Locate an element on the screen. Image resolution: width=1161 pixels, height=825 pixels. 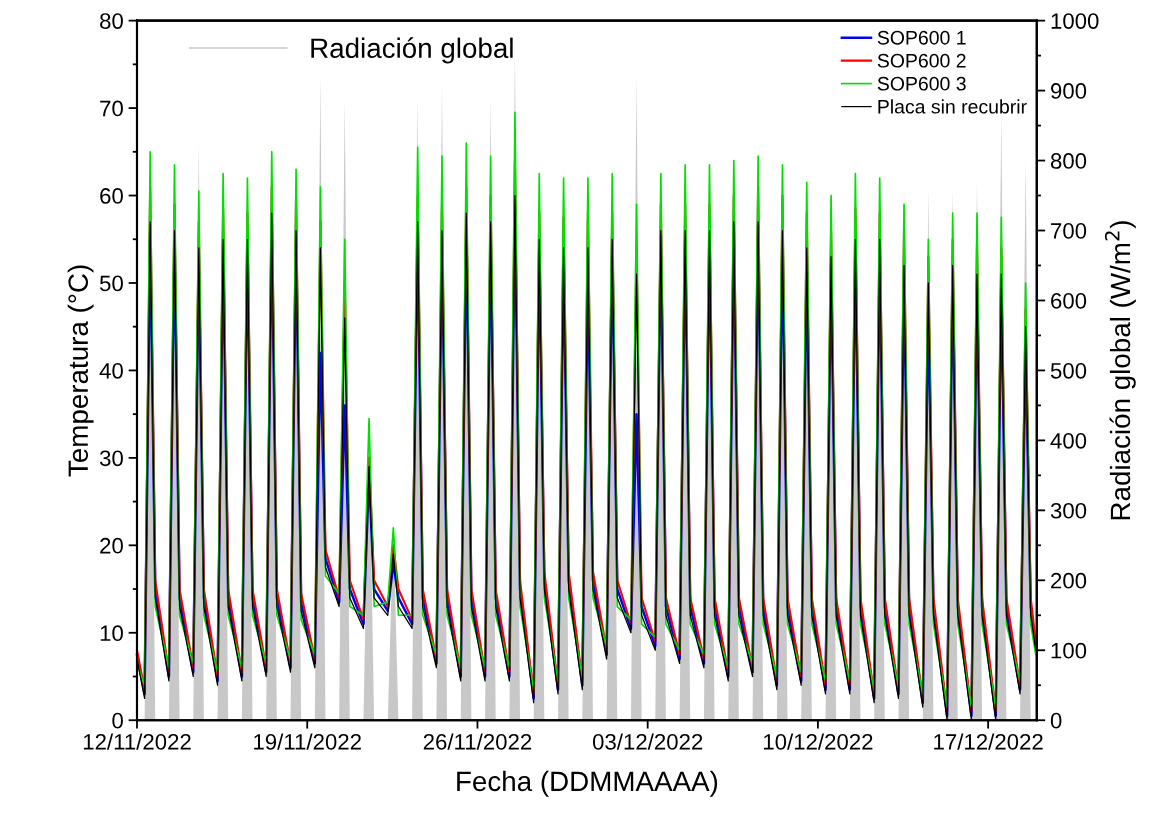
y-tick-label: 70 is located at coordinates (111, 108).